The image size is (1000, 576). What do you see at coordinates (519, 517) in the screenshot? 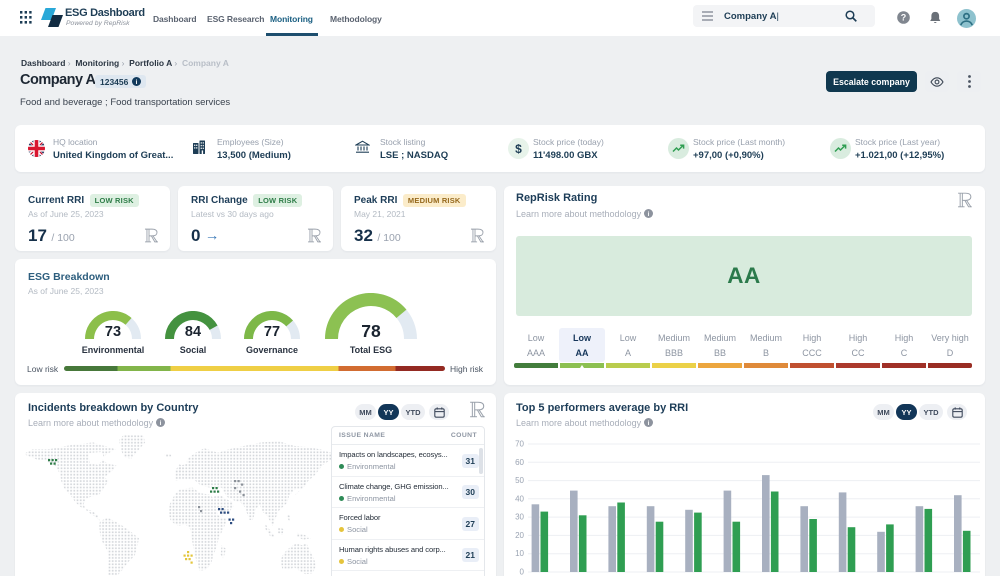
I see `svg-text: 30` at bounding box center [519, 517].